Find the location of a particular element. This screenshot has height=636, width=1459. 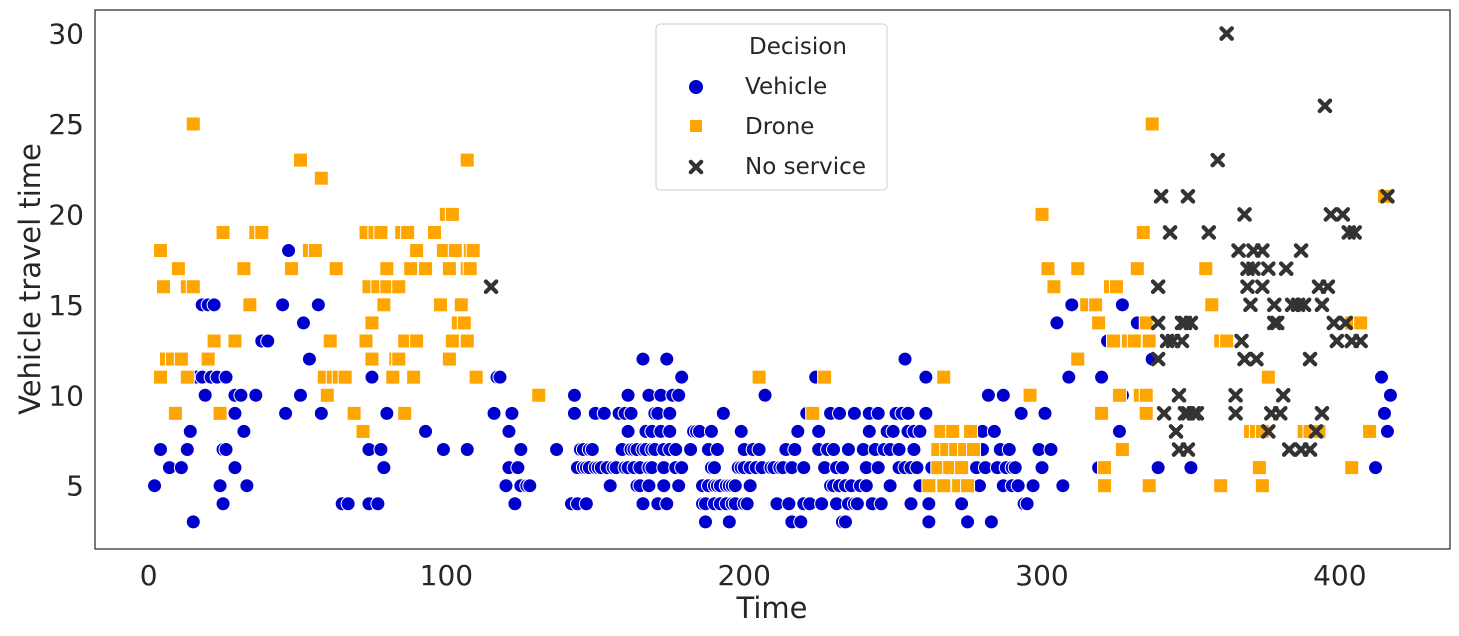

y-tick-label: 20 is located at coordinates (66, 214).